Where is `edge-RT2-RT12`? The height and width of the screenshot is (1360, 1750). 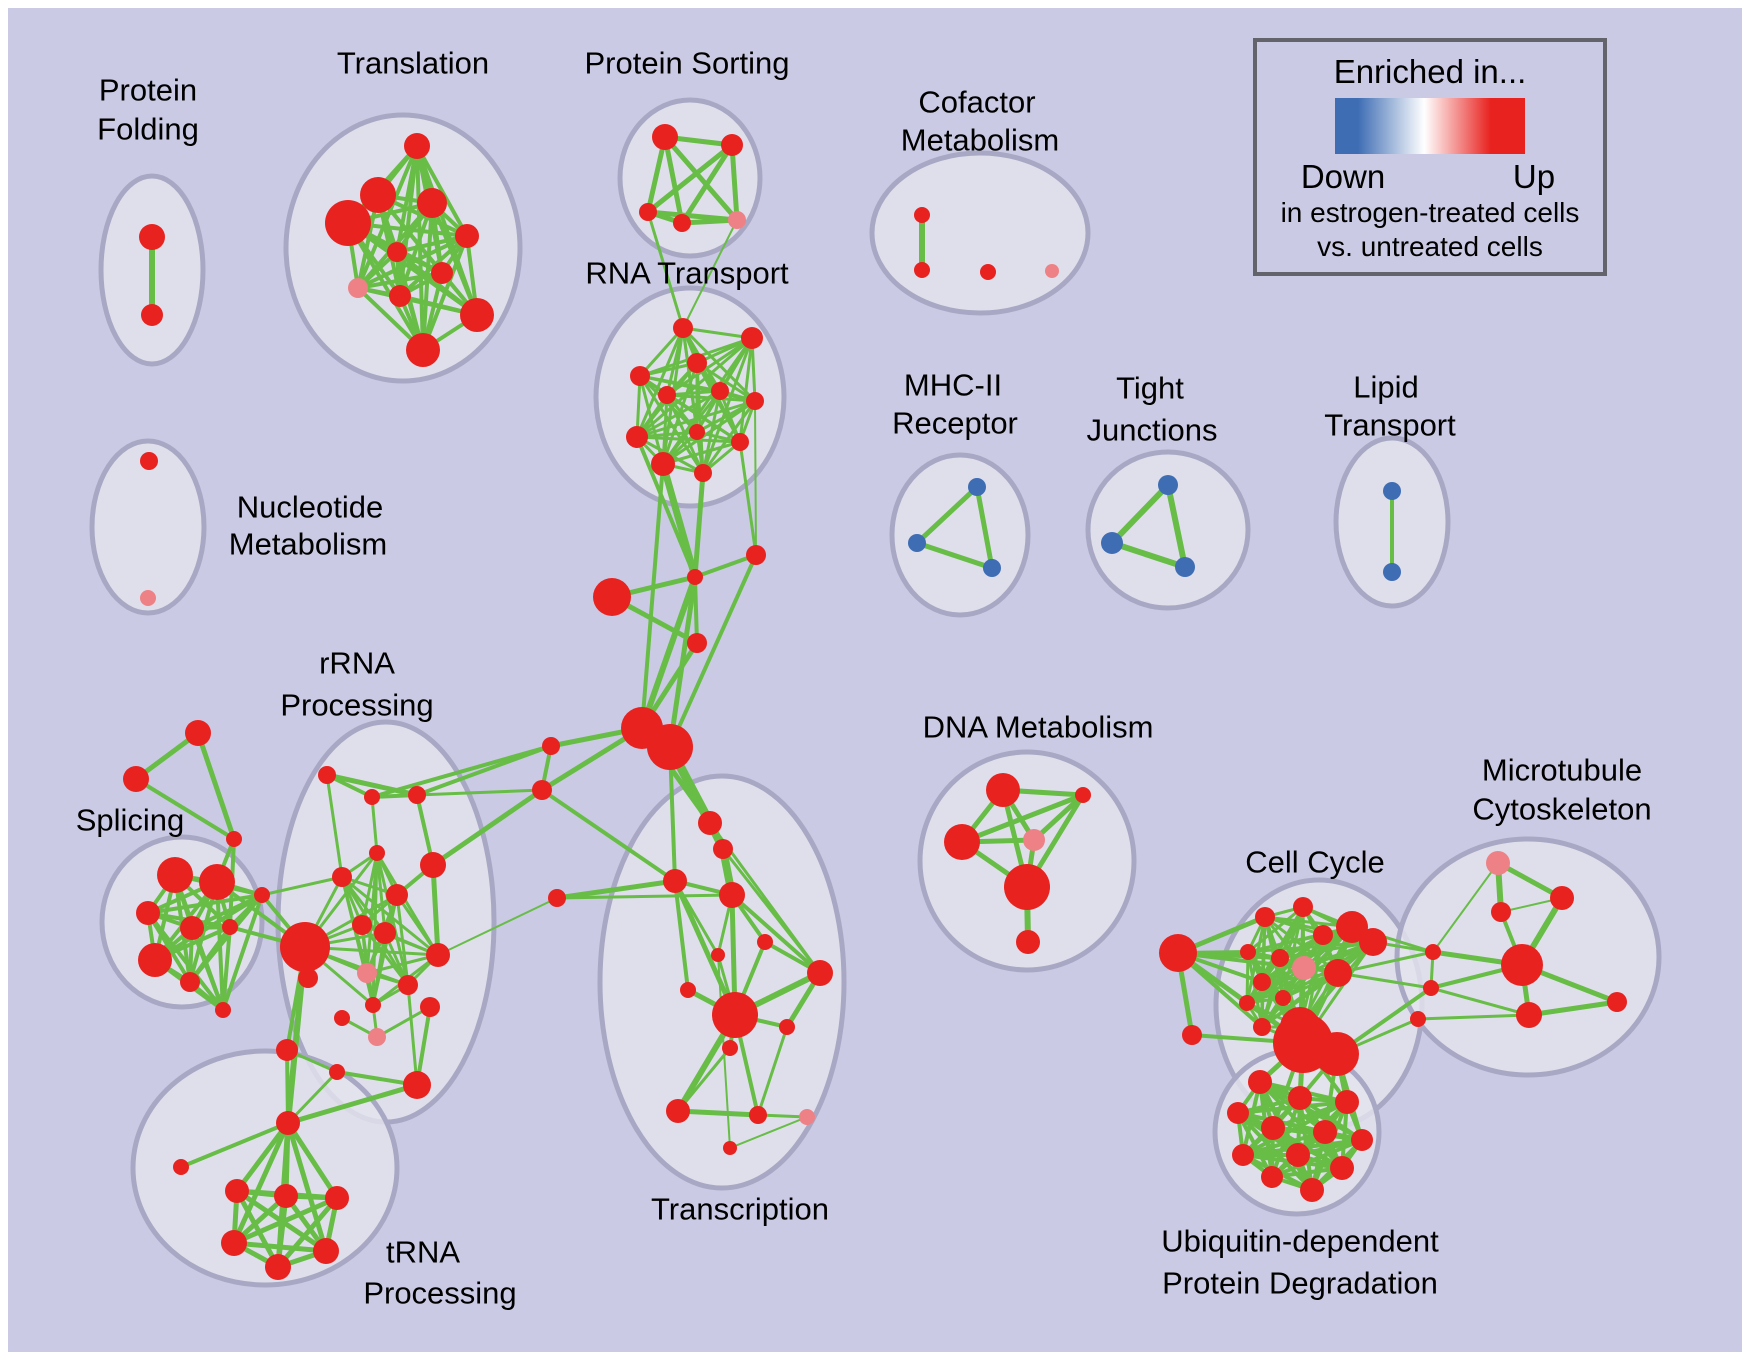
edge-RT2-RT12 is located at coordinates (746, 390).